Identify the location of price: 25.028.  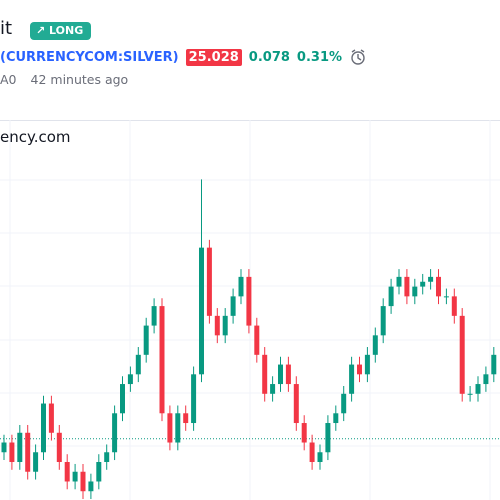
(213, 57).